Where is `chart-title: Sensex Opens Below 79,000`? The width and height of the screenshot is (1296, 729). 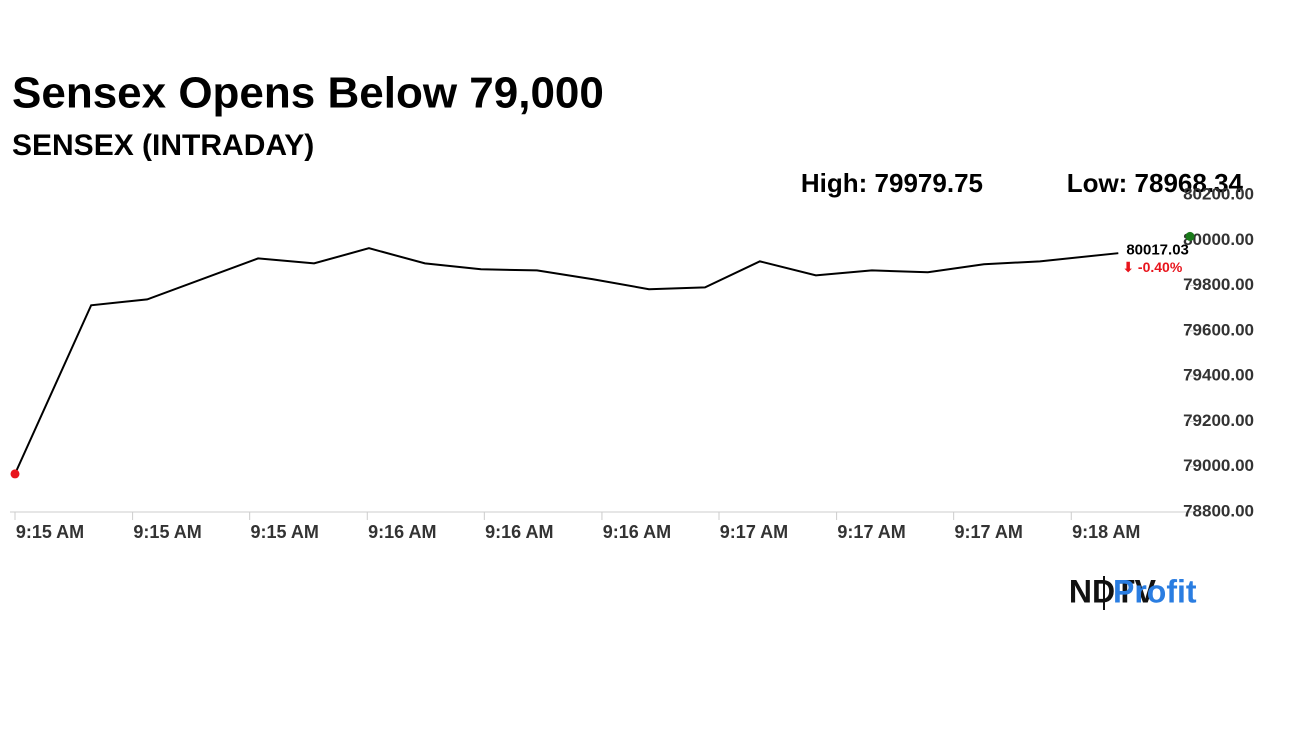 chart-title: Sensex Opens Below 79,000 is located at coordinates (308, 93).